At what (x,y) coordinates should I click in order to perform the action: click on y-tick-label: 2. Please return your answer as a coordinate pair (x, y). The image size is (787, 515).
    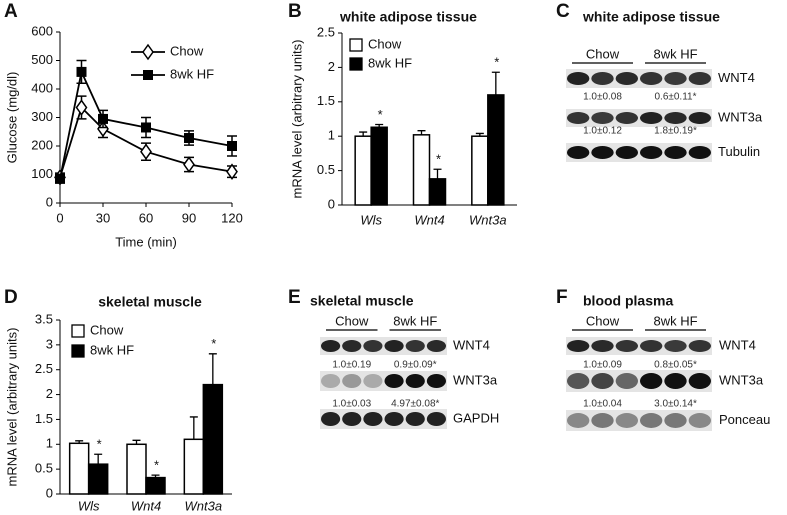
    Looking at the image, I should click on (49, 393).